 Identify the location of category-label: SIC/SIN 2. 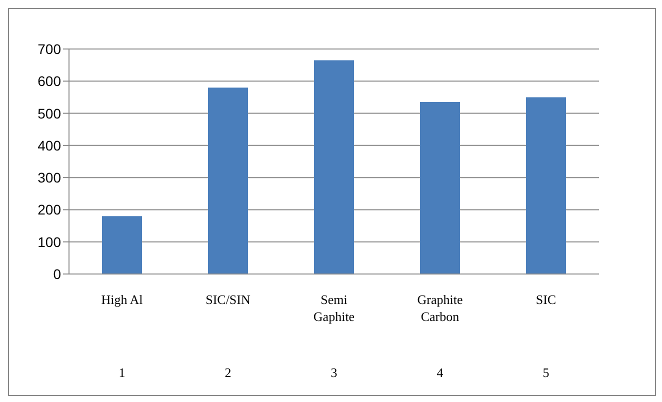
(228, 336).